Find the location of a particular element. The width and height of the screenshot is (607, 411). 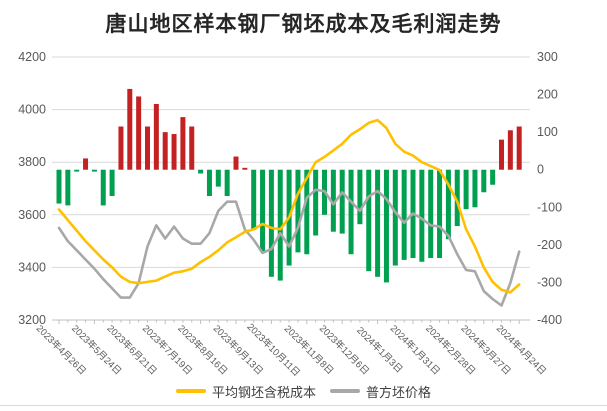

legend-cost-label: 平均钢坯含税成本 is located at coordinates (263, 392).